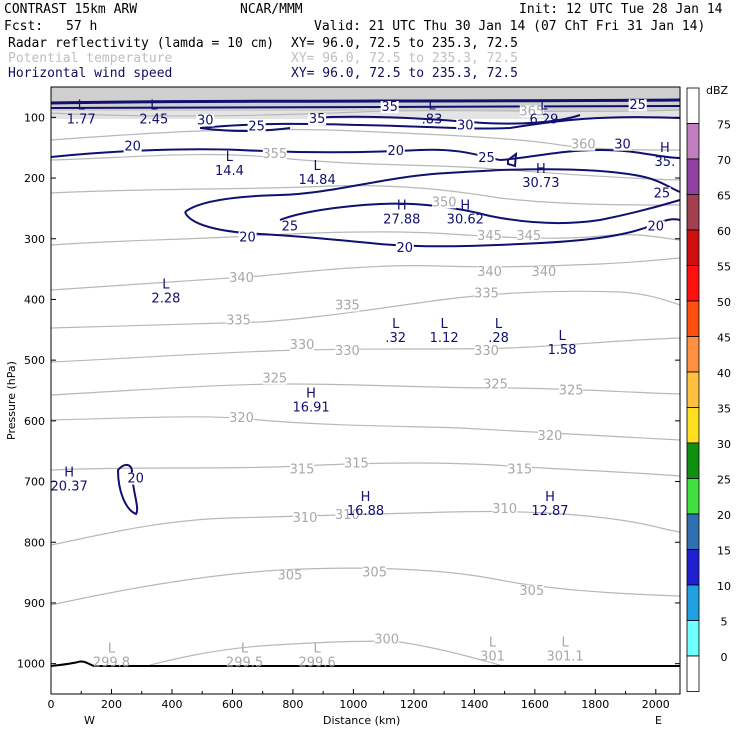  Describe the element at coordinates (474, 704) in the screenshot. I see `x-tick-label-7: 1400` at that location.